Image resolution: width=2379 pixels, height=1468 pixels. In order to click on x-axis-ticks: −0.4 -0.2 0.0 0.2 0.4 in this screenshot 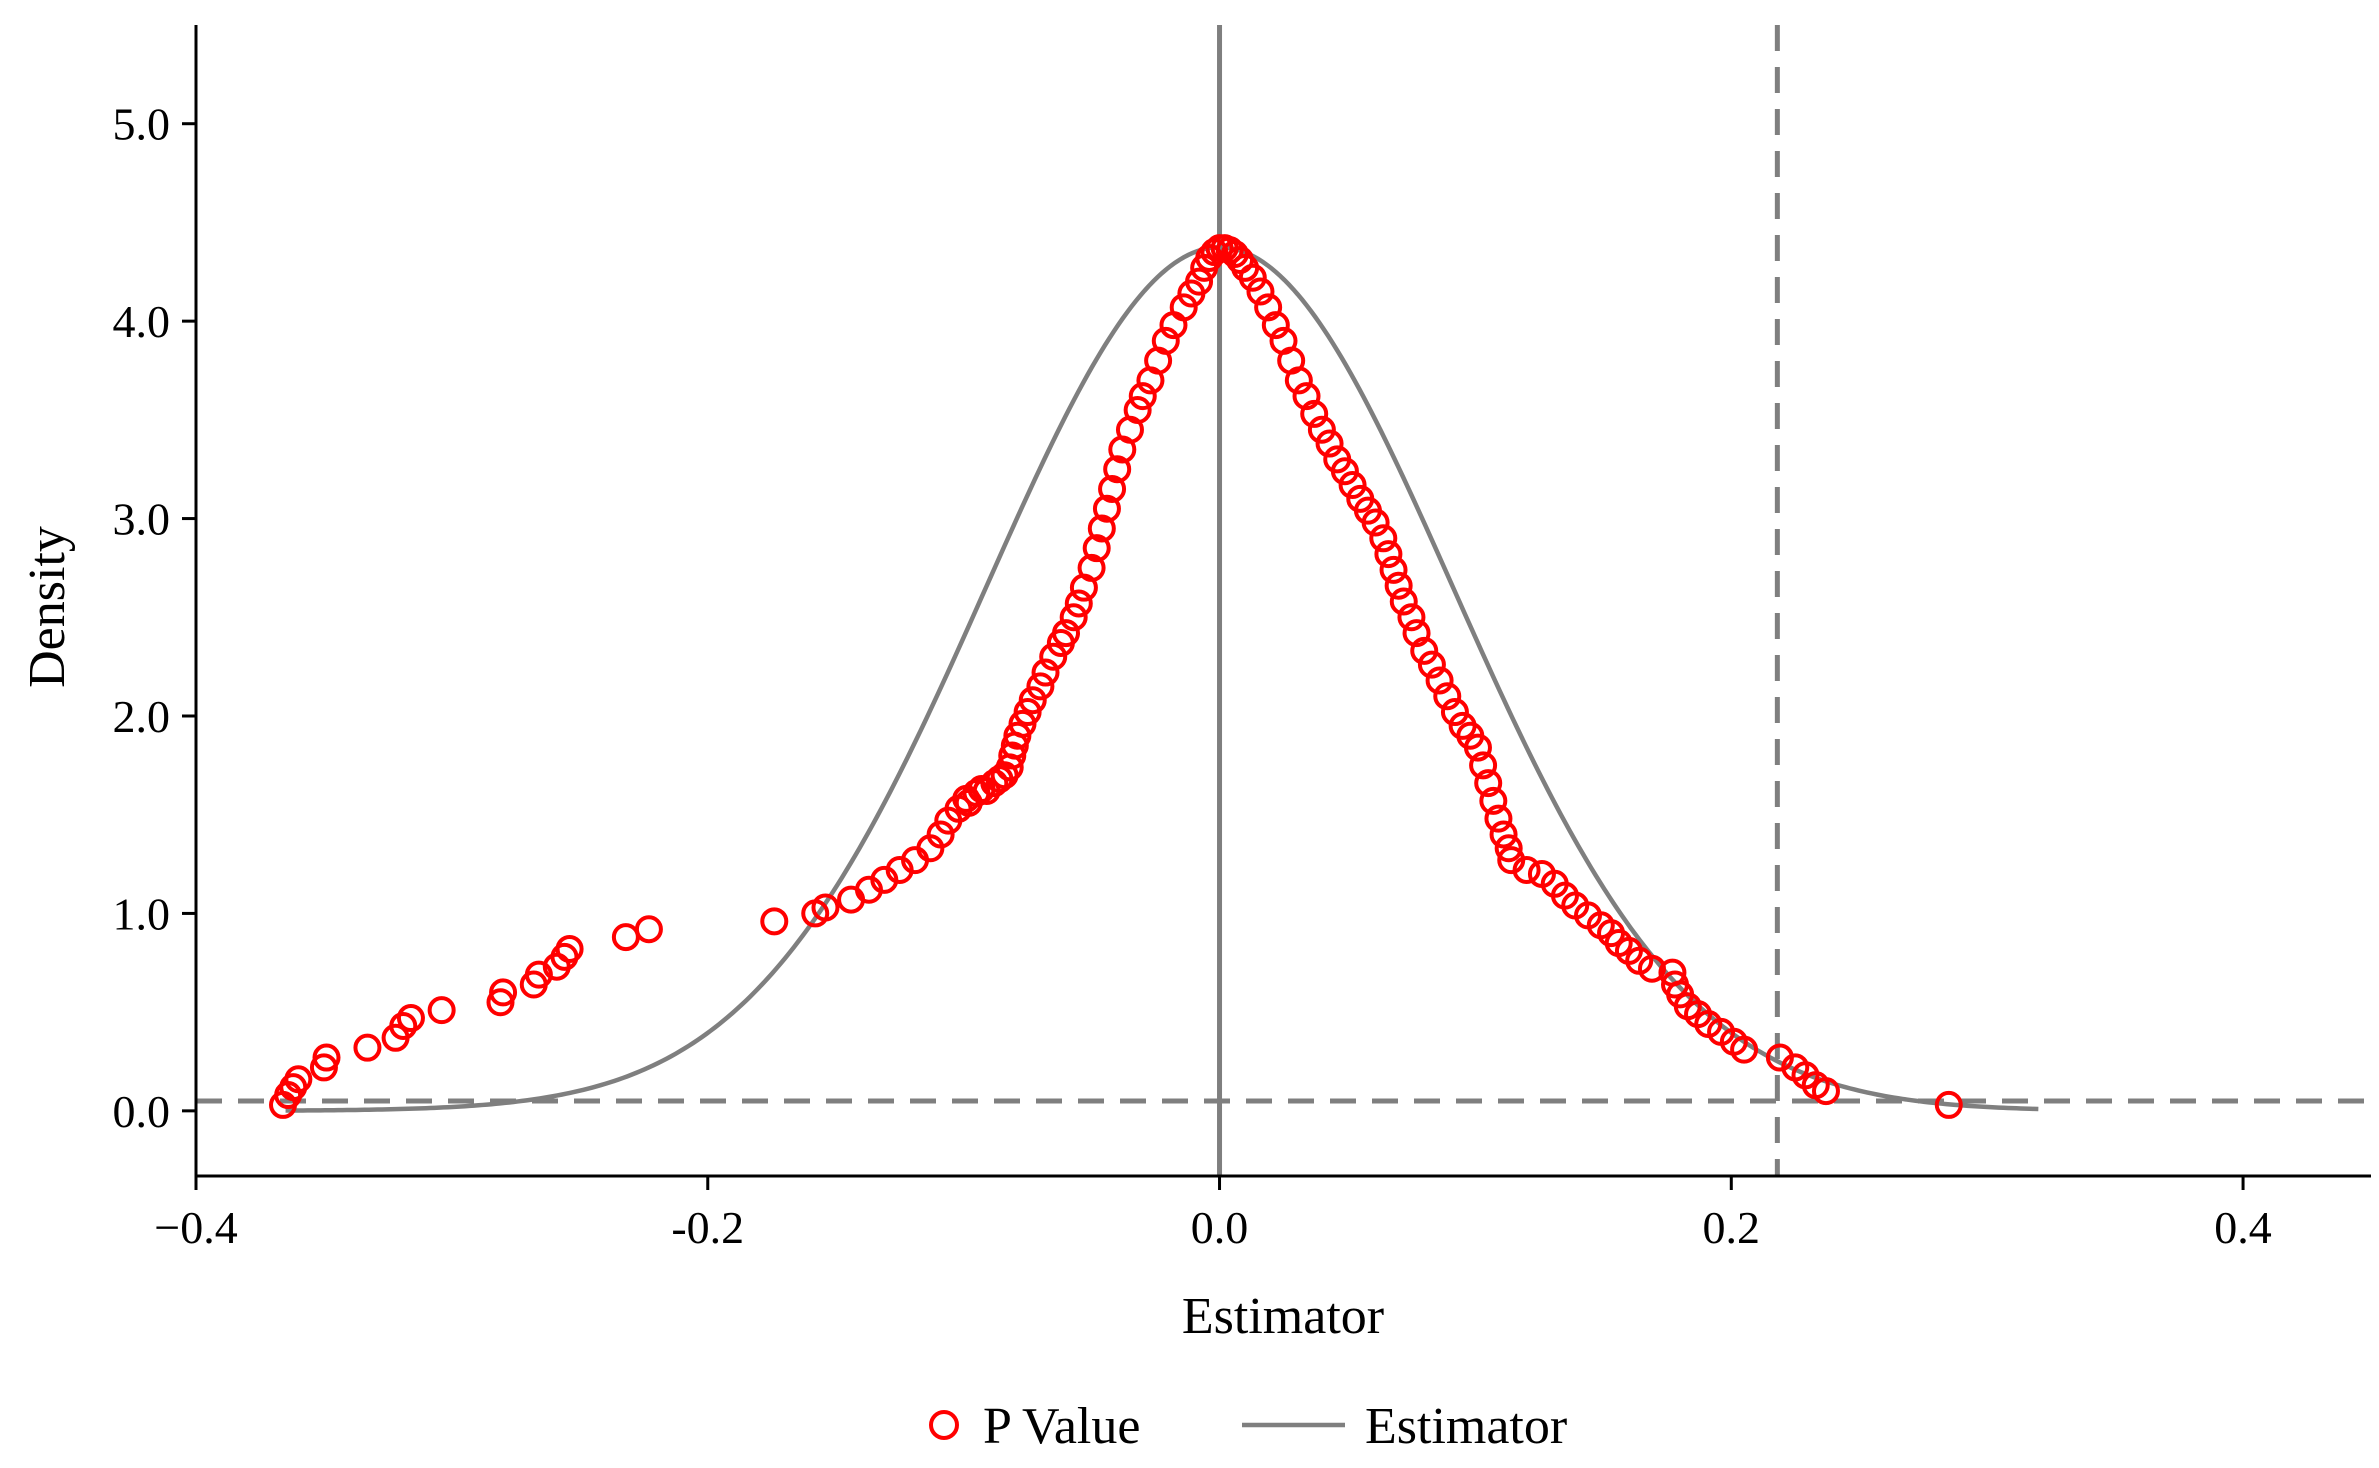, I will do `click(1213, 1214)`.